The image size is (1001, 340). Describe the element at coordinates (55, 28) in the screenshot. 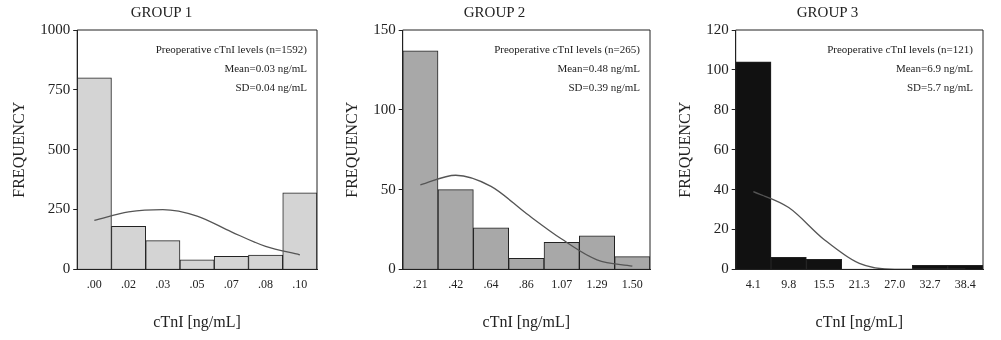

I see `y-tick-label: 1000` at that location.